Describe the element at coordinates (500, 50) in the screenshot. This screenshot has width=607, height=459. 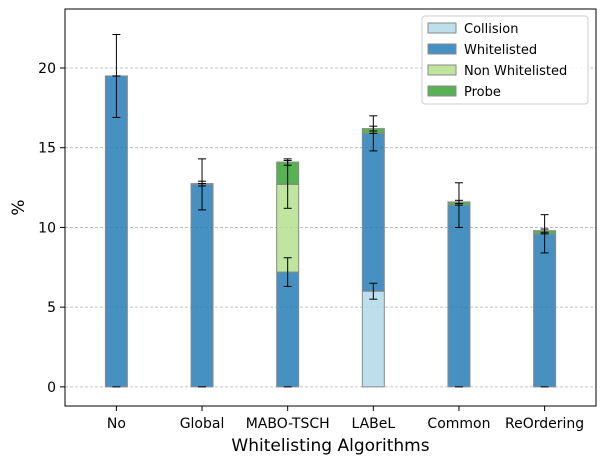
I see `legend-label: Whitelisted` at that location.